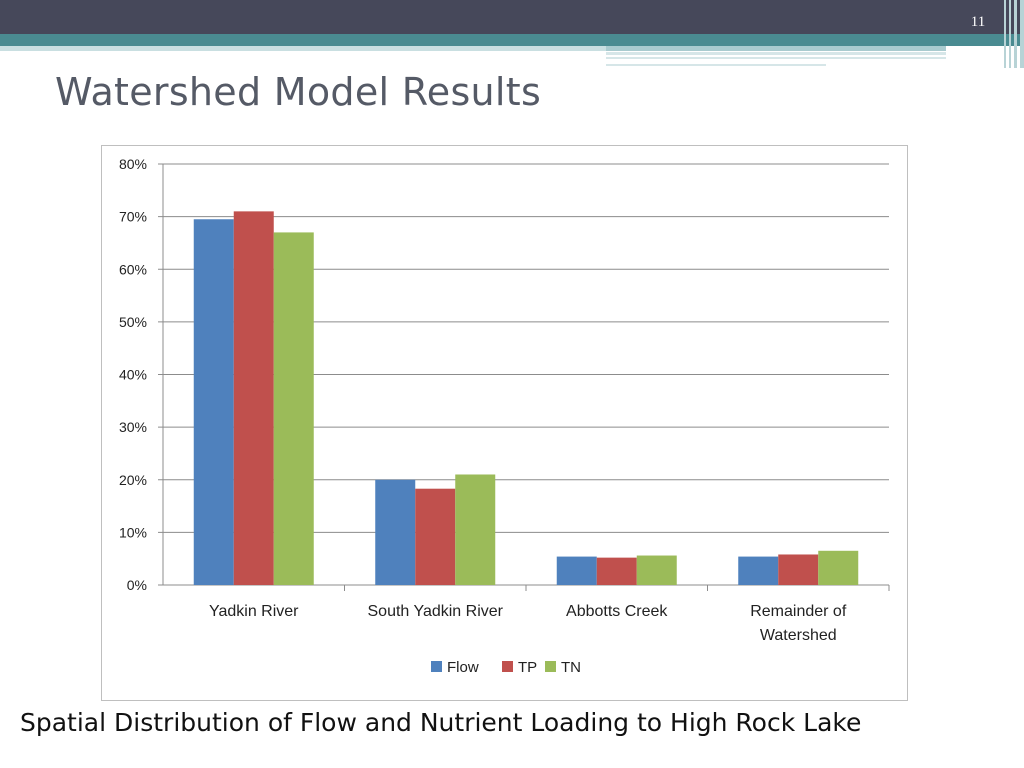 This screenshot has width=1024, height=768. Describe the element at coordinates (298, 92) in the screenshot. I see `page-title: Watershed Model Results` at that location.